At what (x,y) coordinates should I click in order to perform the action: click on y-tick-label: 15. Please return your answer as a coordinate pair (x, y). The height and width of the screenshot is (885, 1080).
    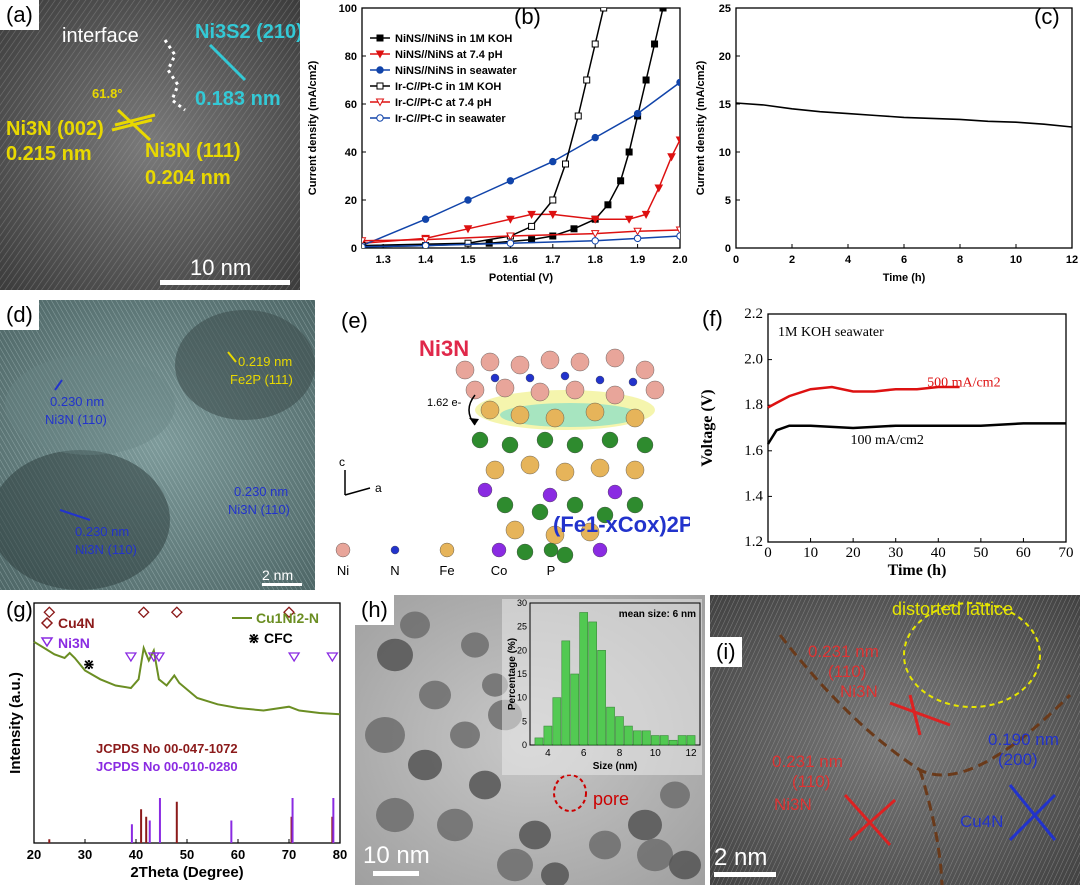
    Looking at the image, I should click on (725, 105).